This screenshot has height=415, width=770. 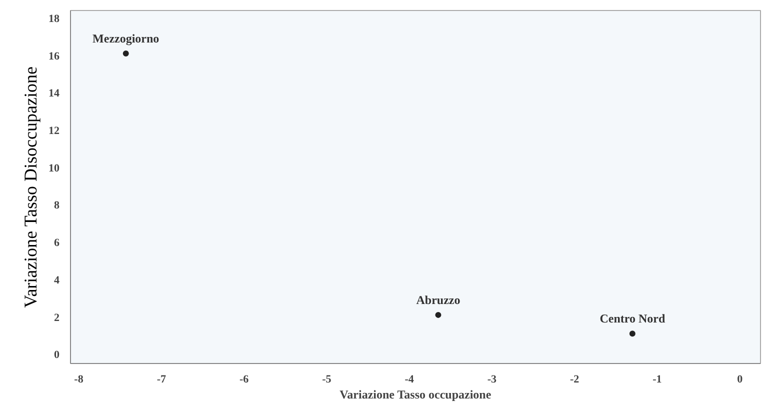 I want to click on x-tick-label: -3, so click(x=492, y=380).